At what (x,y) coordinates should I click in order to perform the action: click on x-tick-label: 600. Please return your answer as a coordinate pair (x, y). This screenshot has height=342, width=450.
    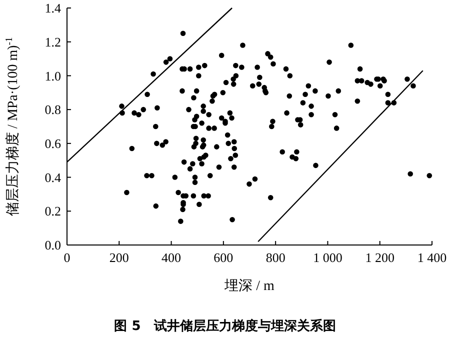
    Looking at the image, I should click on (224, 257).